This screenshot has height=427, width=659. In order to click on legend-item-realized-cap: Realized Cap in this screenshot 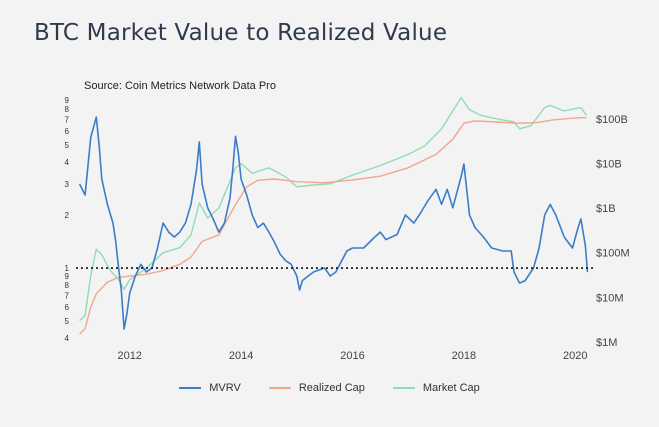, I will do `click(316, 388)`.